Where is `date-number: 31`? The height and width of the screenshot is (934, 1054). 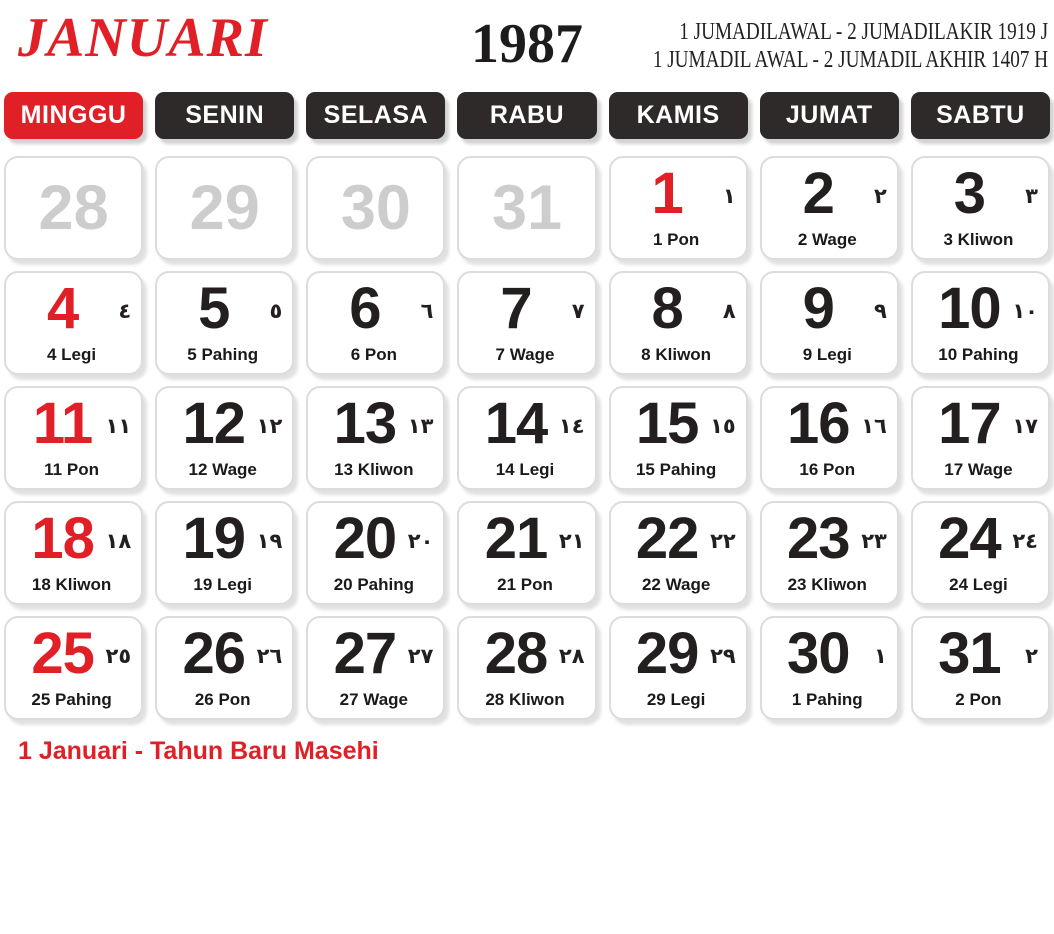
date-number: 31 is located at coordinates (970, 653).